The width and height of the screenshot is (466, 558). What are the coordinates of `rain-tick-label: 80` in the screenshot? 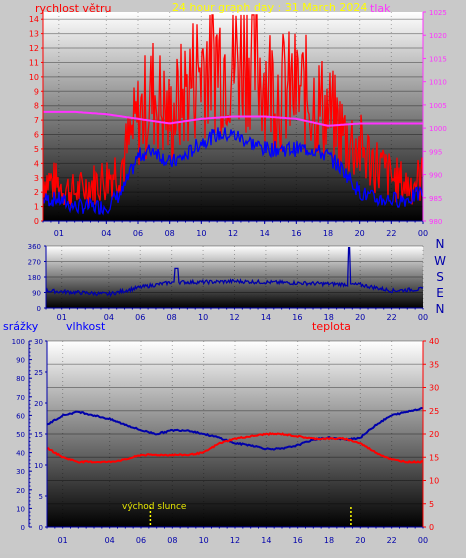 It's located at (20, 379).